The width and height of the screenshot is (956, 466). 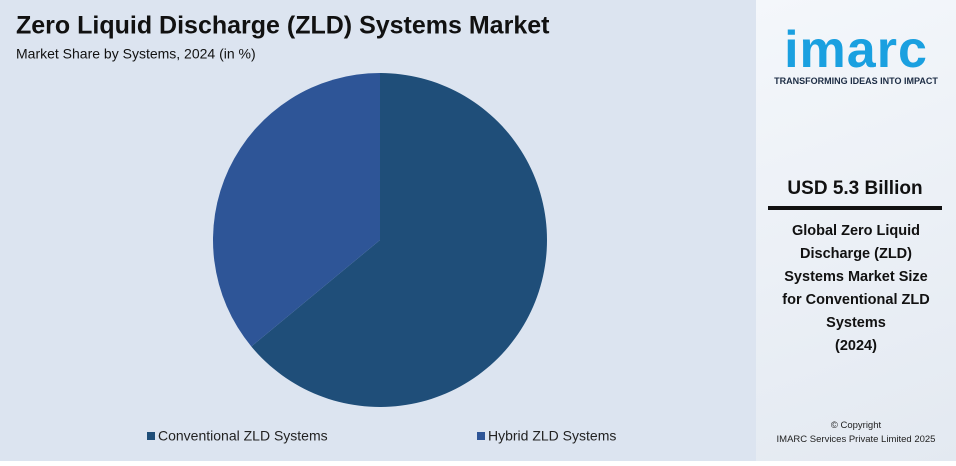 I want to click on description-line: for Conventional ZLD, so click(x=856, y=300).